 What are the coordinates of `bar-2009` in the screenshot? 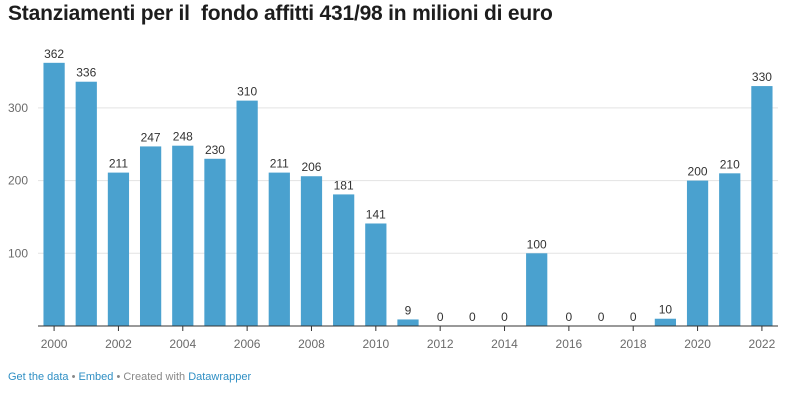 It's located at (344, 260).